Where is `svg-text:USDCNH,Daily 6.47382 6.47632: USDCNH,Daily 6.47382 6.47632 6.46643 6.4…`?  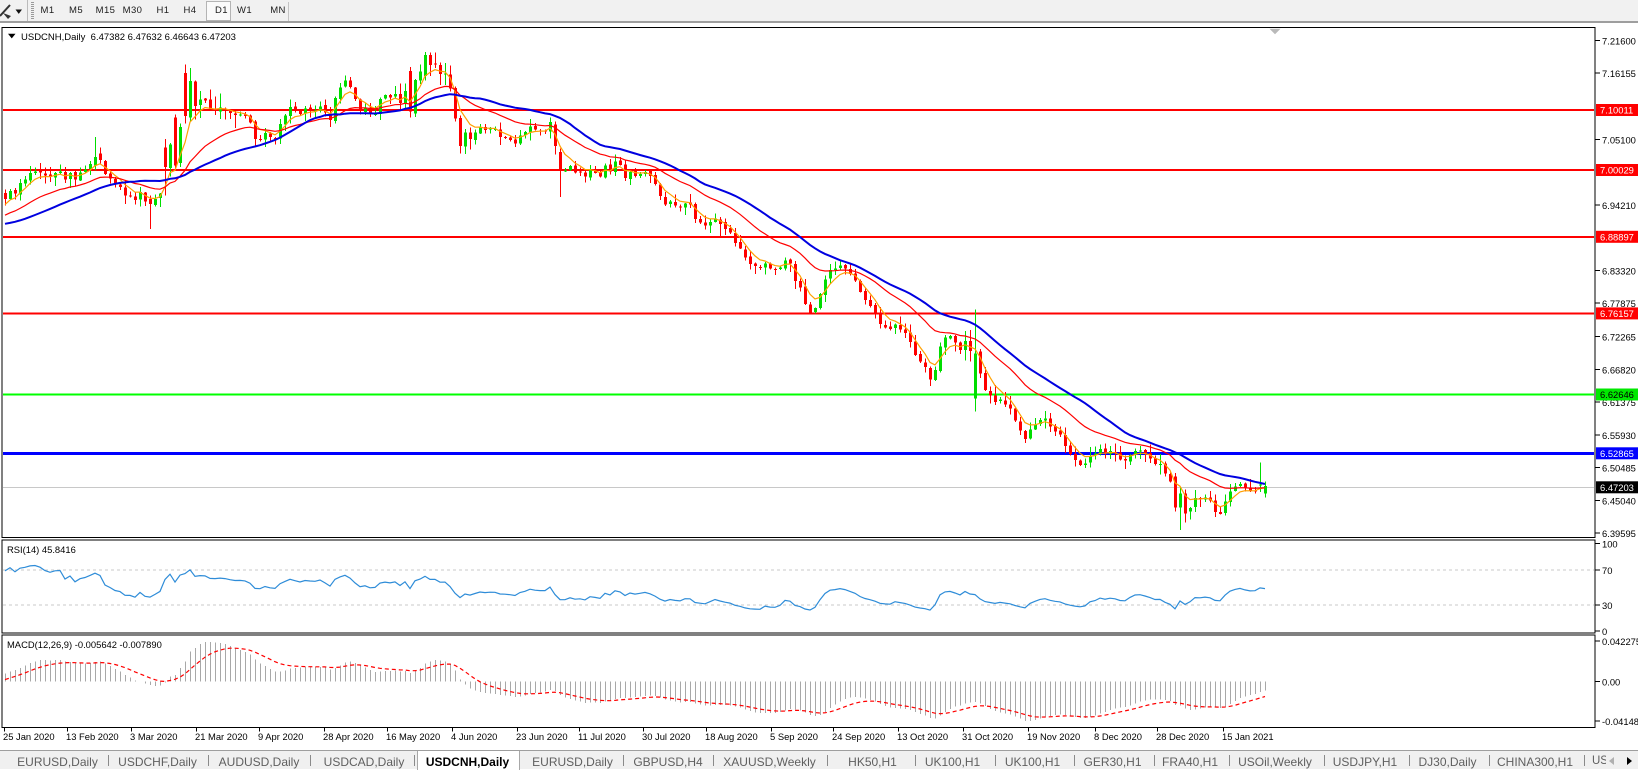 svg-text:USDCNH,Daily 6.47382 6.47632: USDCNH,Daily 6.47382 6.47632 6.46643 6.4… is located at coordinates (128, 37).